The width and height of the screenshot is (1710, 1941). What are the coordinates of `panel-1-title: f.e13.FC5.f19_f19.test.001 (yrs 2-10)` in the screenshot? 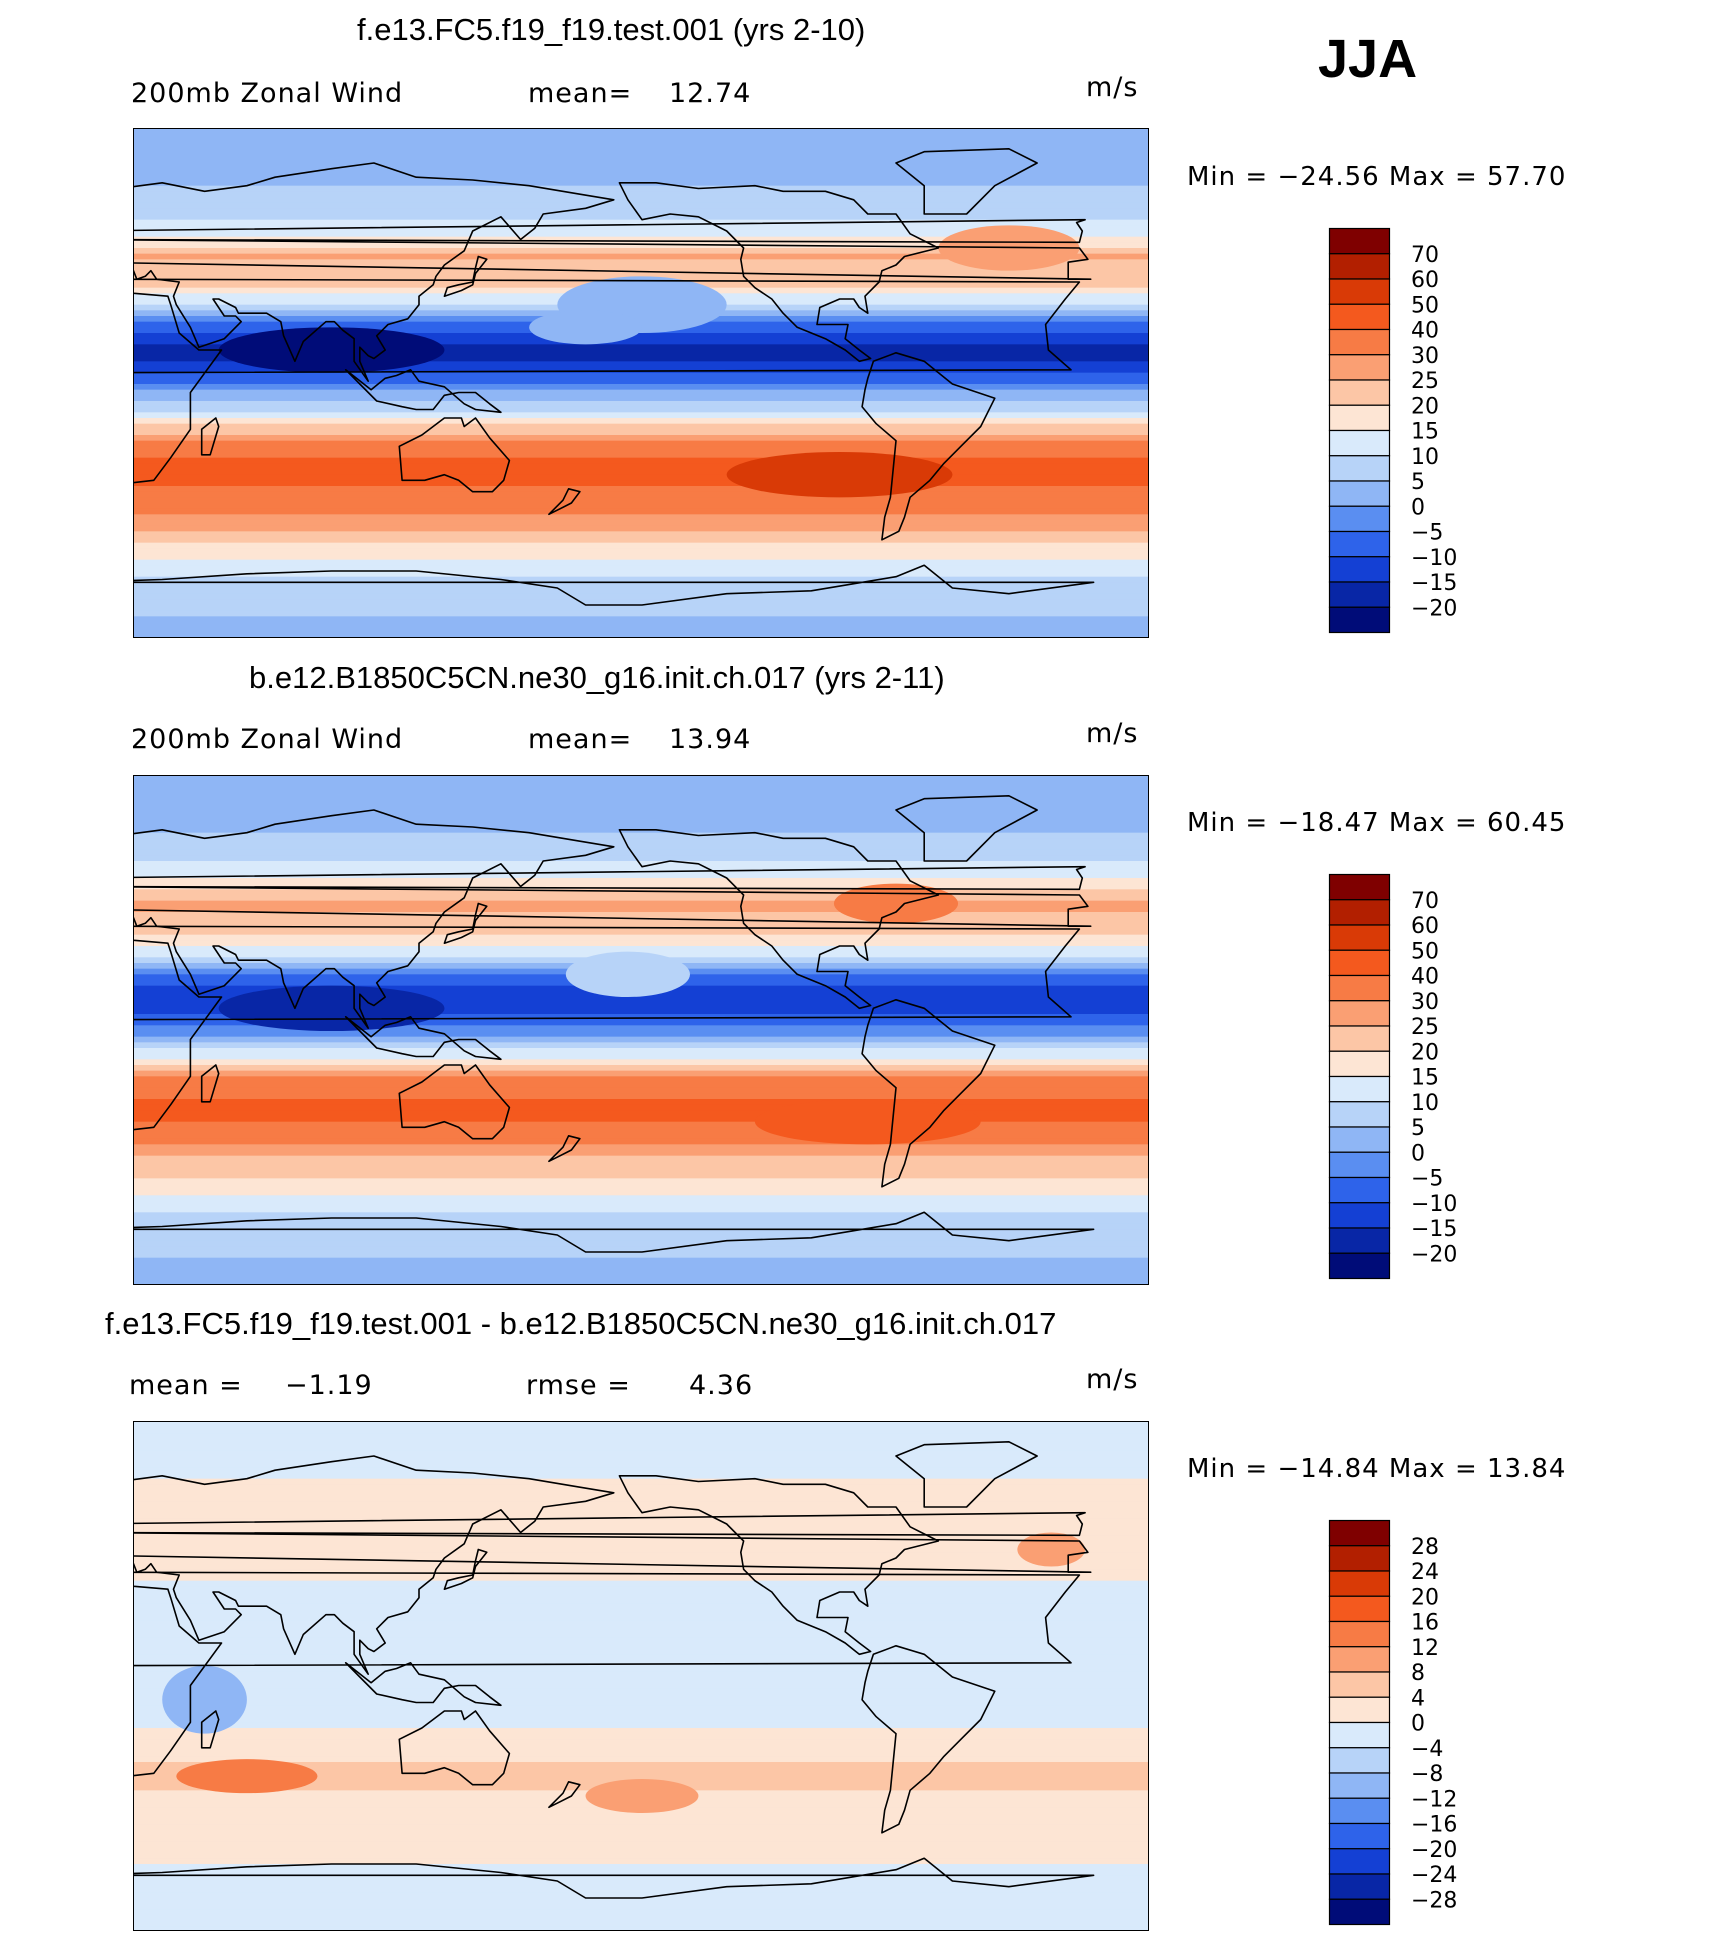 It's located at (611, 29).